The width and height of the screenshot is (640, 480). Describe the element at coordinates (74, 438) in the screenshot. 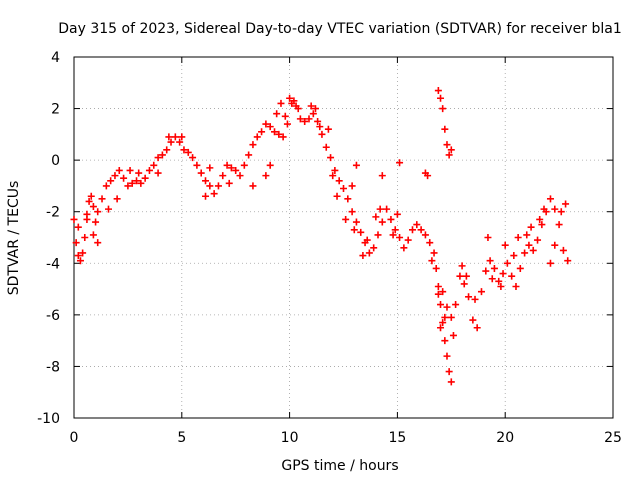

I see `x-tick-label: 0` at that location.